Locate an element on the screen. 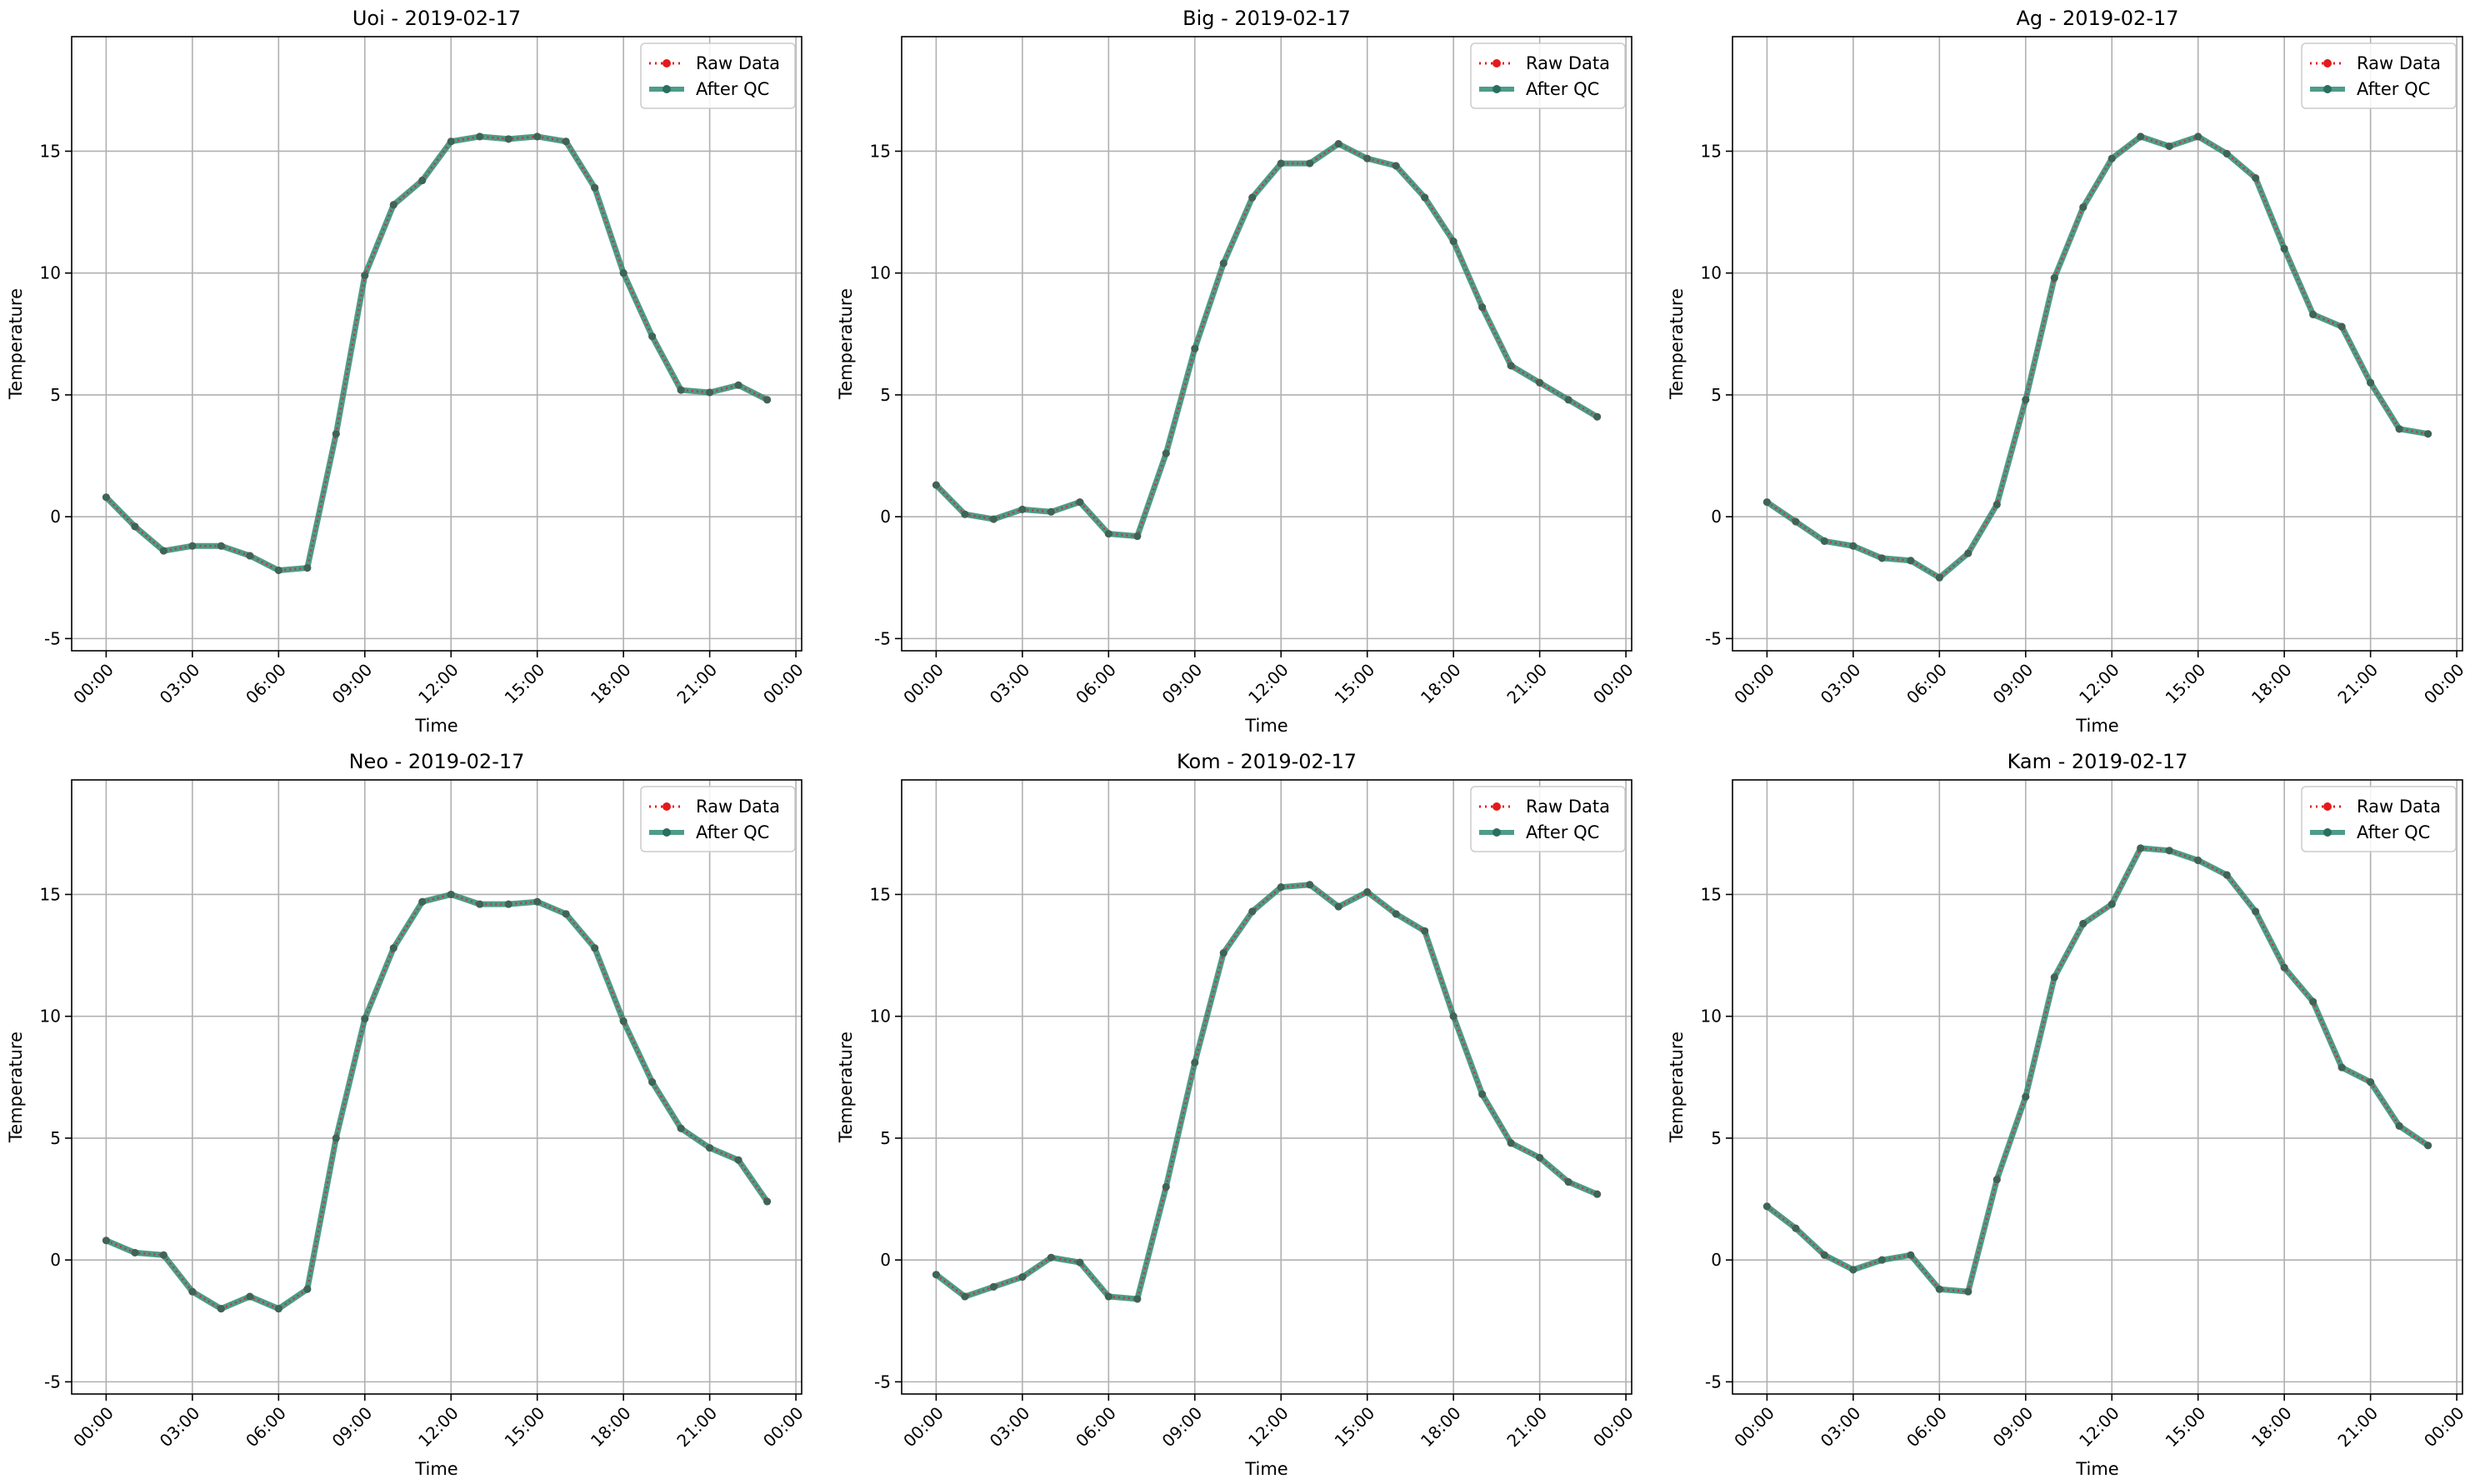 The image size is (2485, 1484). axes-frame is located at coordinates (436, 1087).